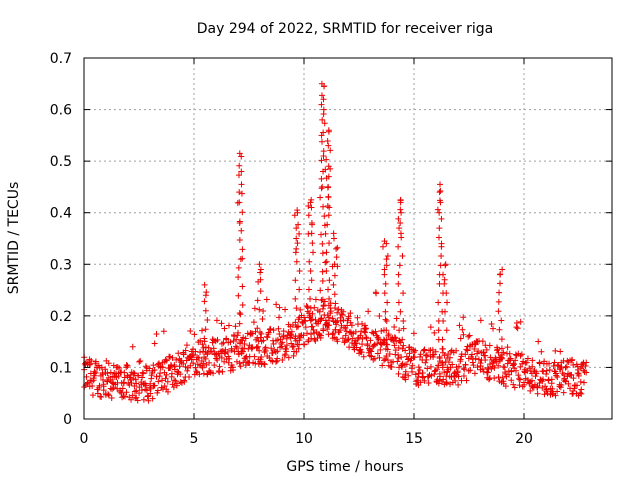 This screenshot has height=480, width=640. What do you see at coordinates (61, 317) in the screenshot?
I see `y-tick-label: 0.2` at bounding box center [61, 317].